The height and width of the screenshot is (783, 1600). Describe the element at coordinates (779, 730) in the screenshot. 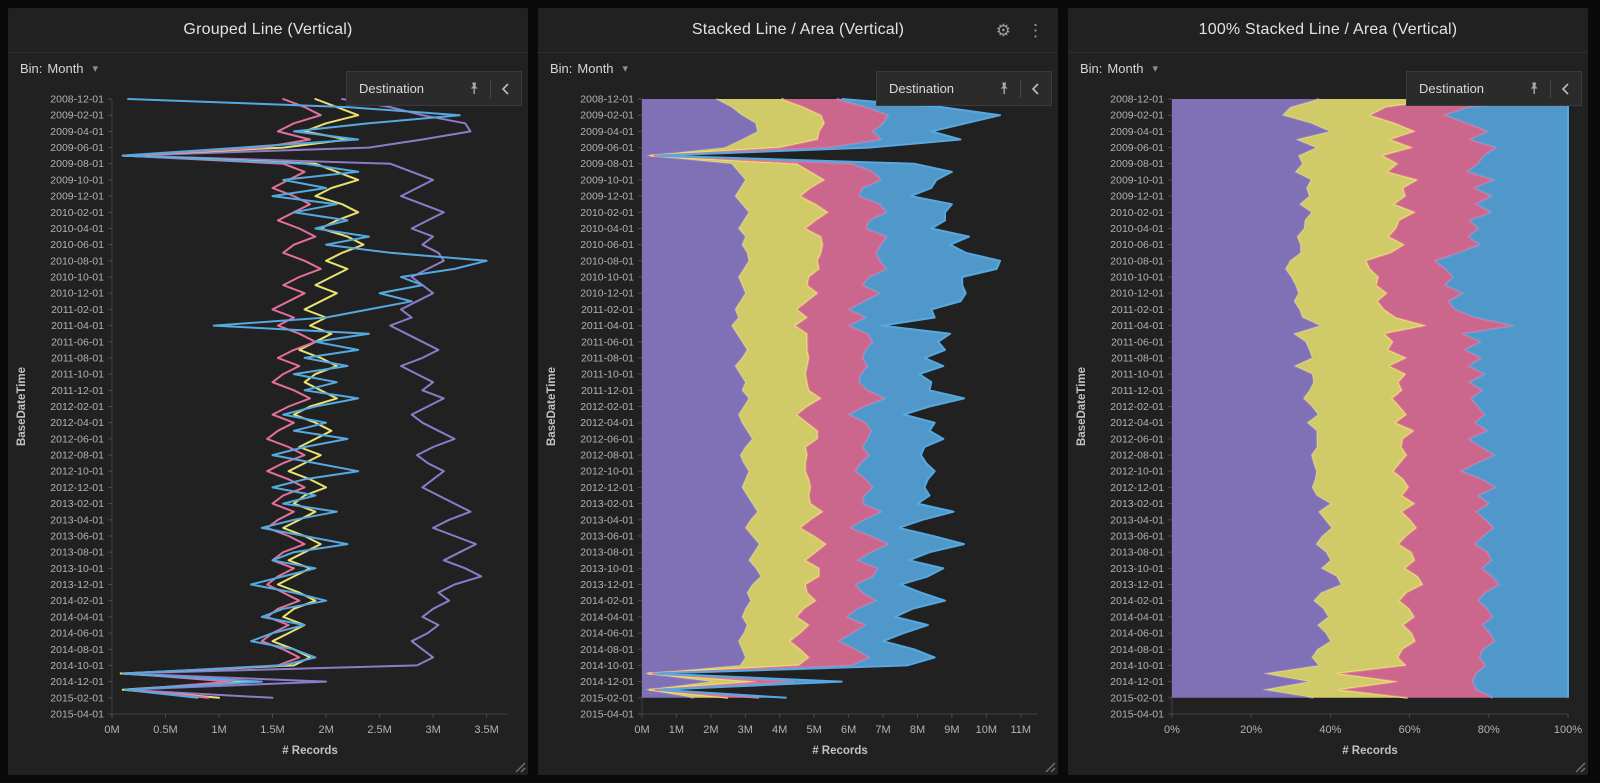

I see `x-tick-label: 4M` at that location.